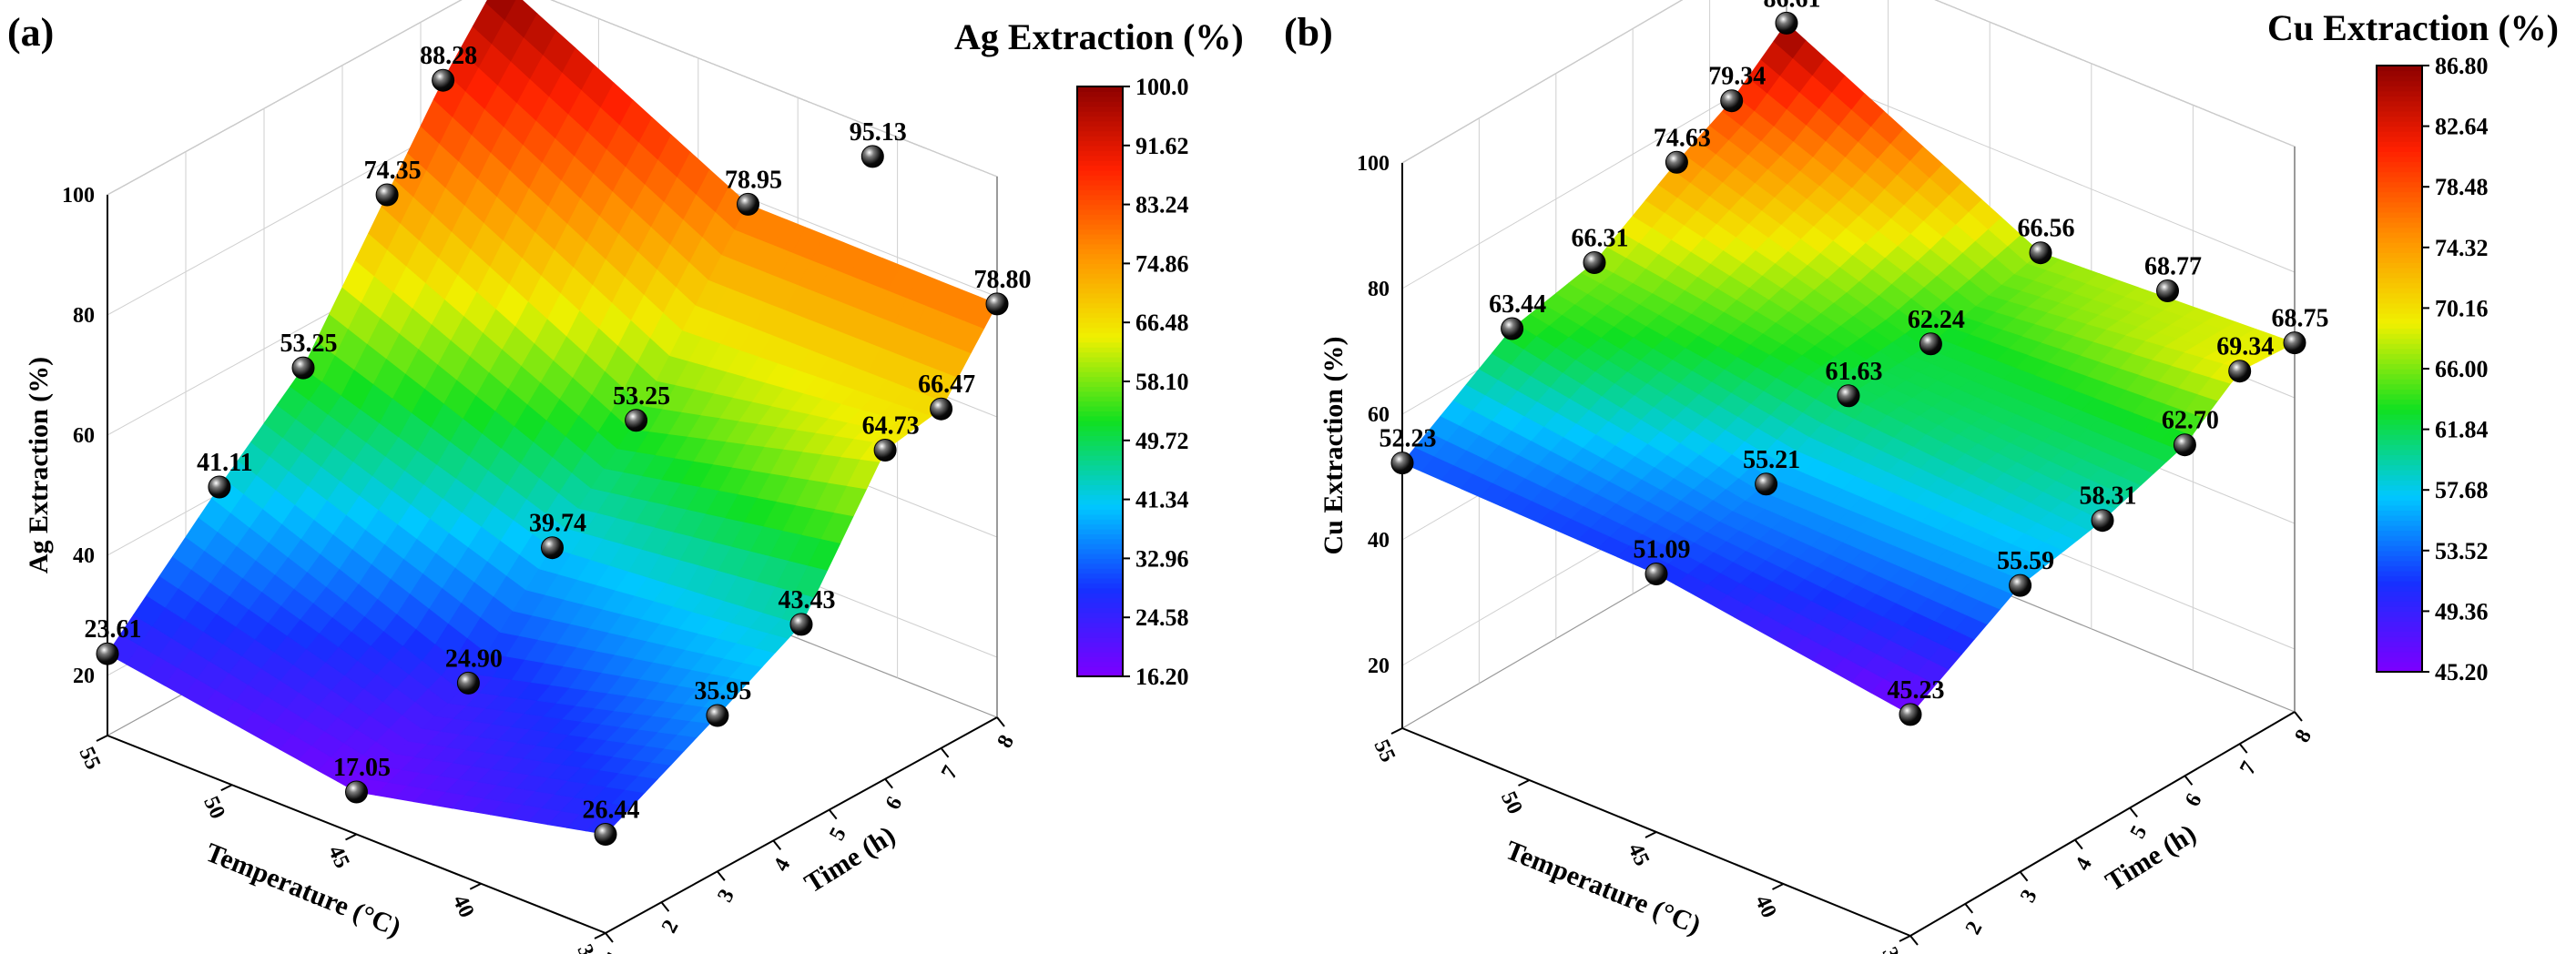  I want to click on colorbar-tick-label: 49.36, so click(2462, 611).